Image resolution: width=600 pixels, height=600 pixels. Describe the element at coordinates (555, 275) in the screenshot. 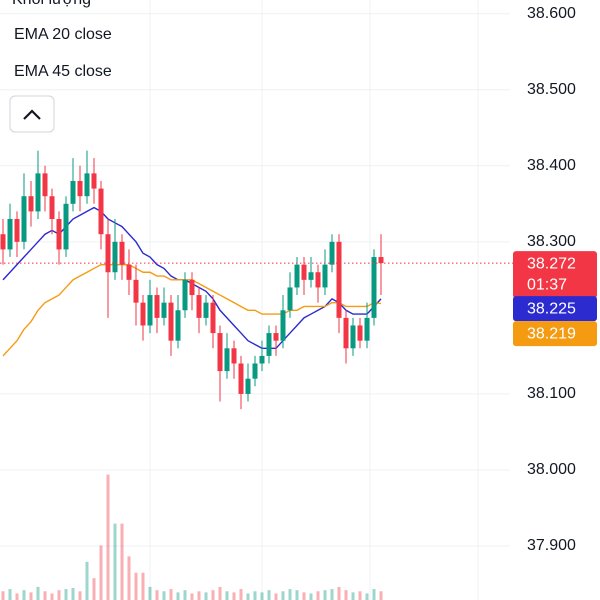

I see `last-price-box` at that location.